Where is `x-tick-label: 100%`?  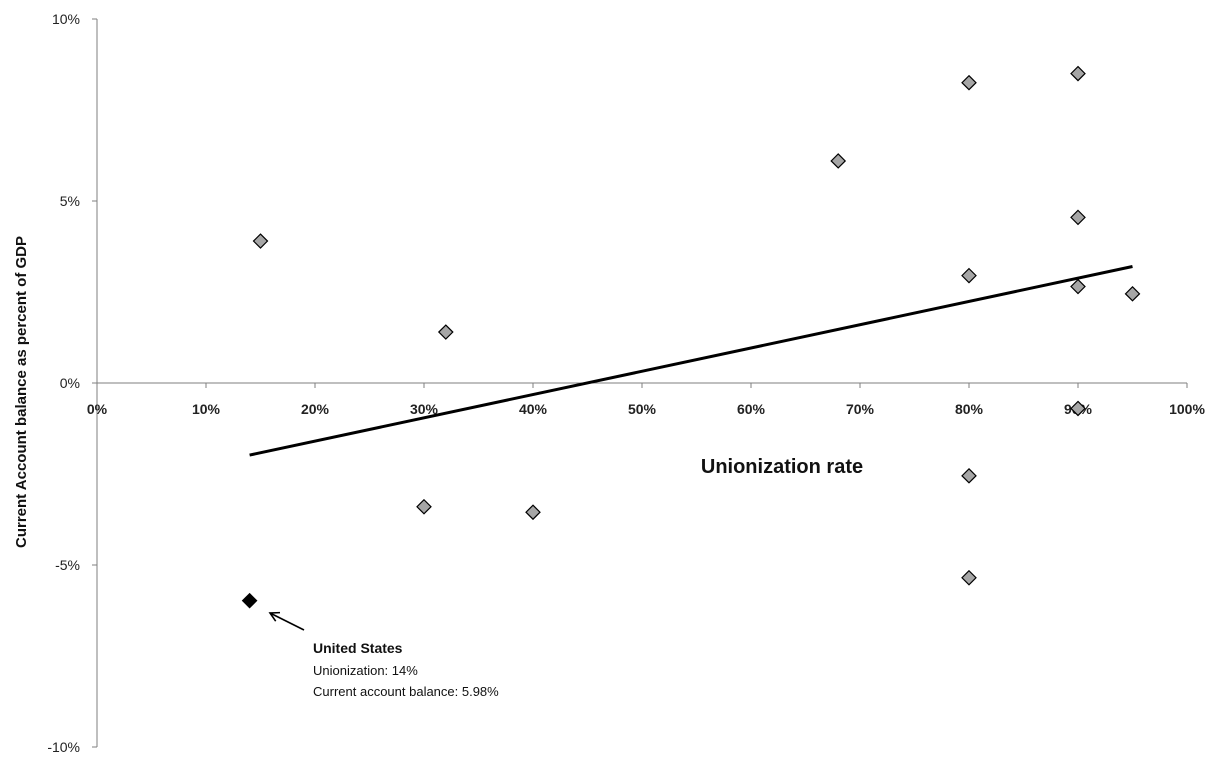
x-tick-label: 100% is located at coordinates (1187, 409).